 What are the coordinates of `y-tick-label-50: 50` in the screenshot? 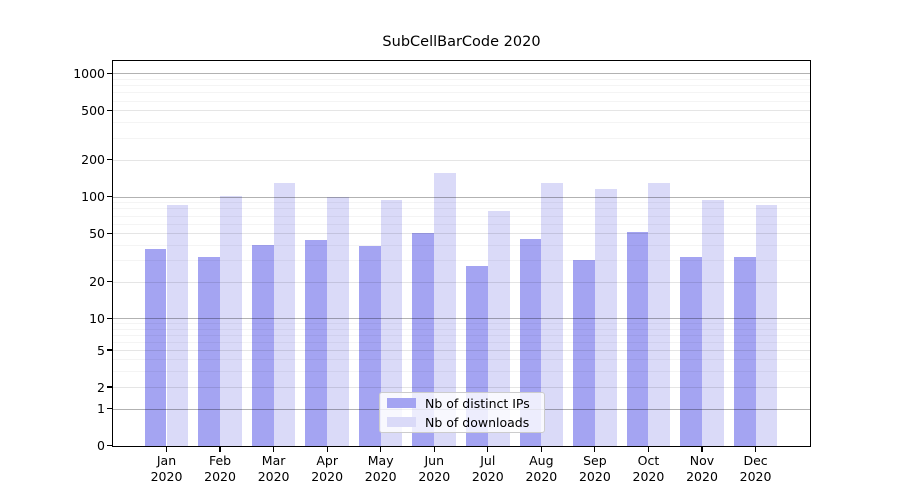 It's located at (97, 233).